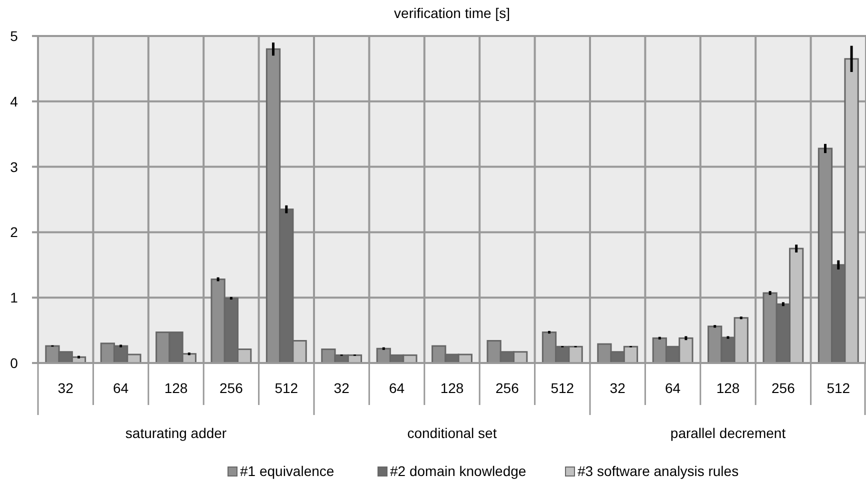 This screenshot has width=866, height=489. What do you see at coordinates (452, 13) in the screenshot?
I see `chart-title: verification time [s]` at bounding box center [452, 13].